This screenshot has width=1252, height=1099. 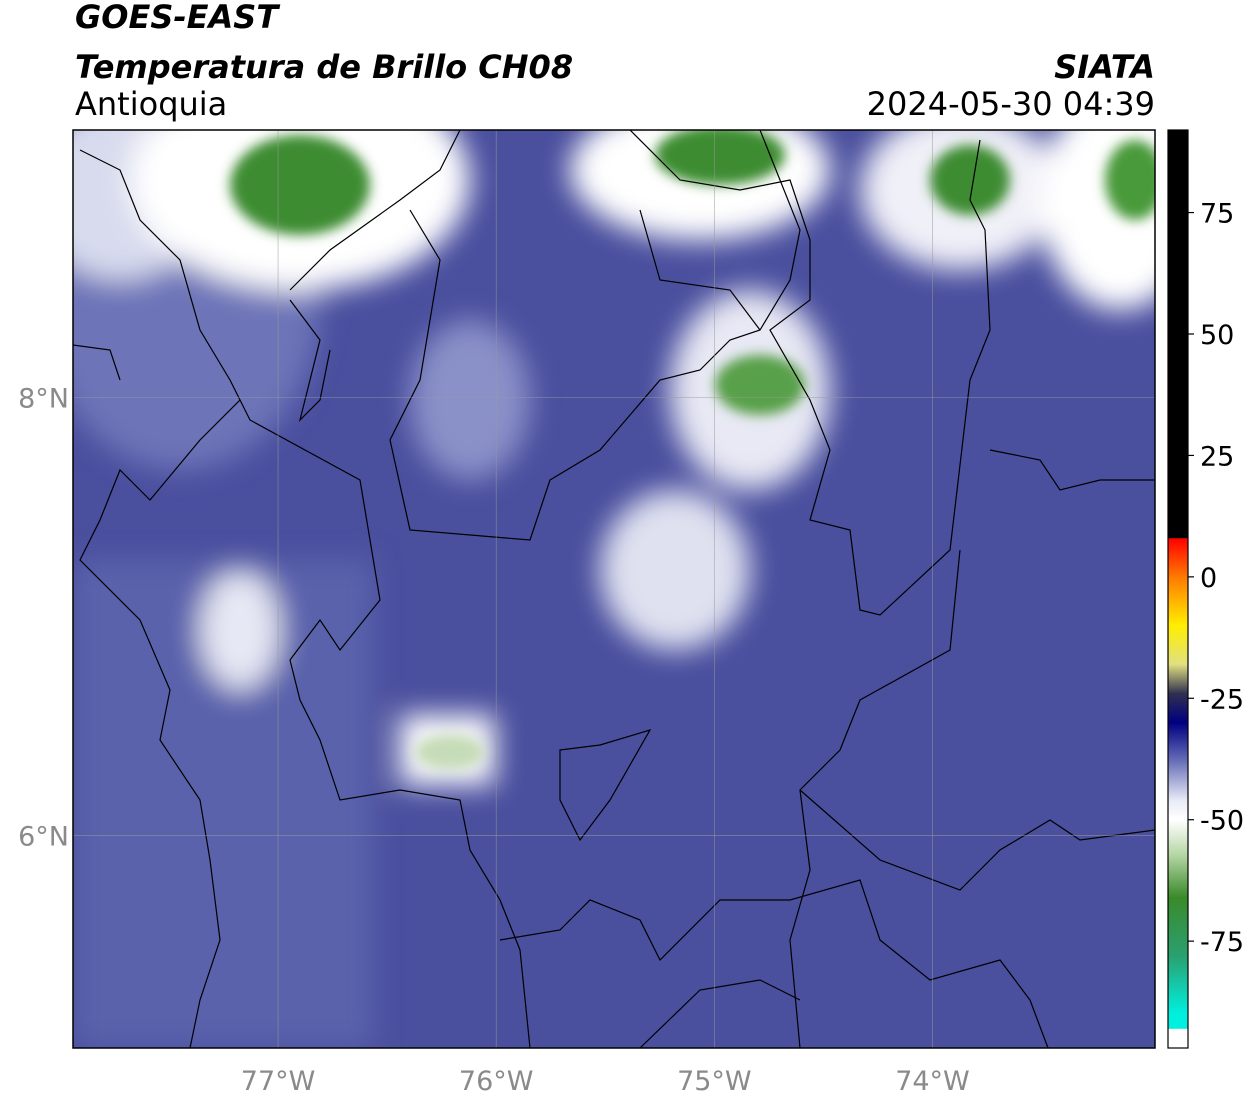 I want to click on region: Antioquia, so click(x=151, y=104).